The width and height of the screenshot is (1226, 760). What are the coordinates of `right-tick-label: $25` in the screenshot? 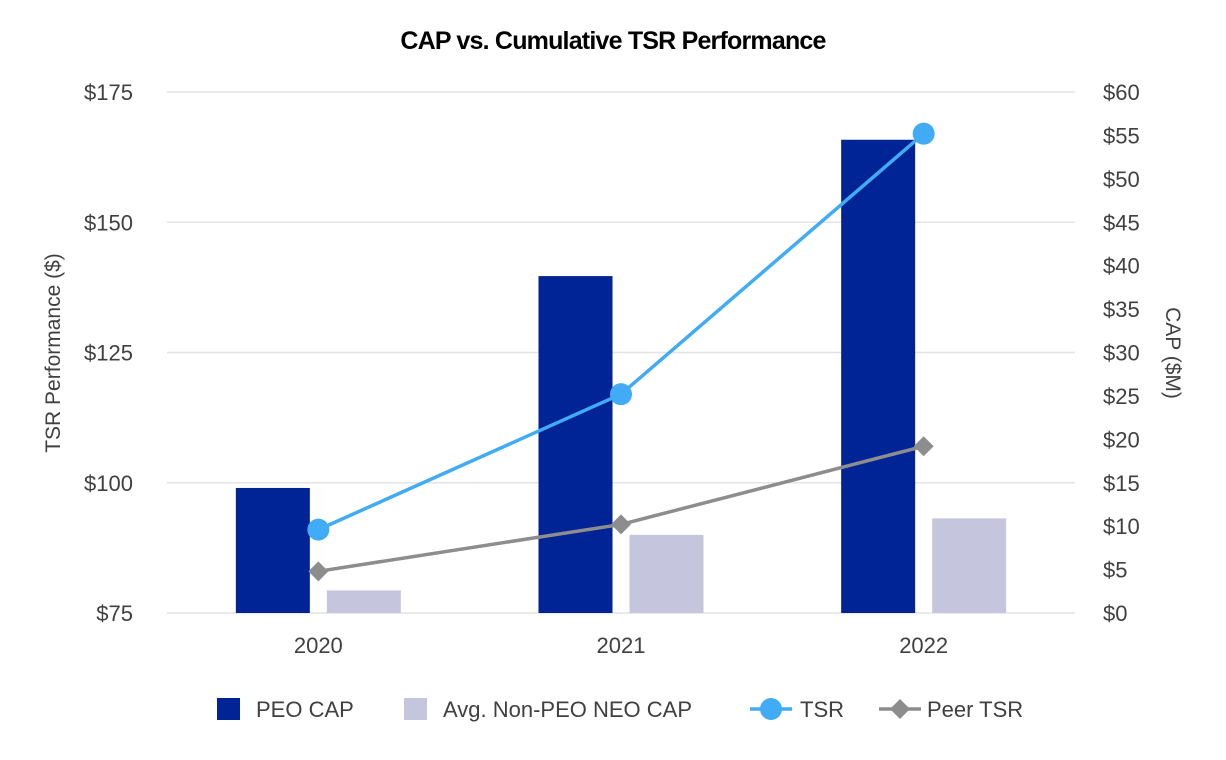 It's located at (1121, 396).